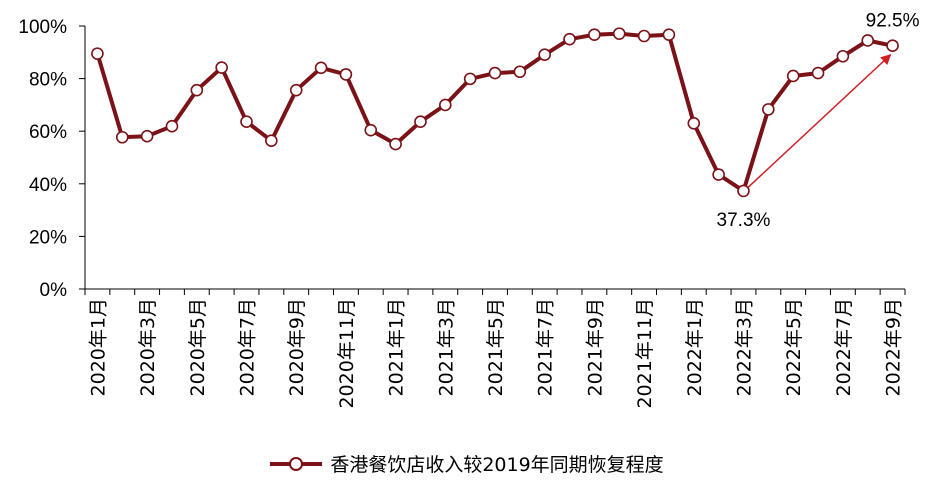 The height and width of the screenshot is (492, 932). What do you see at coordinates (54, 290) in the screenshot?
I see `y-tick-label: 0%` at bounding box center [54, 290].